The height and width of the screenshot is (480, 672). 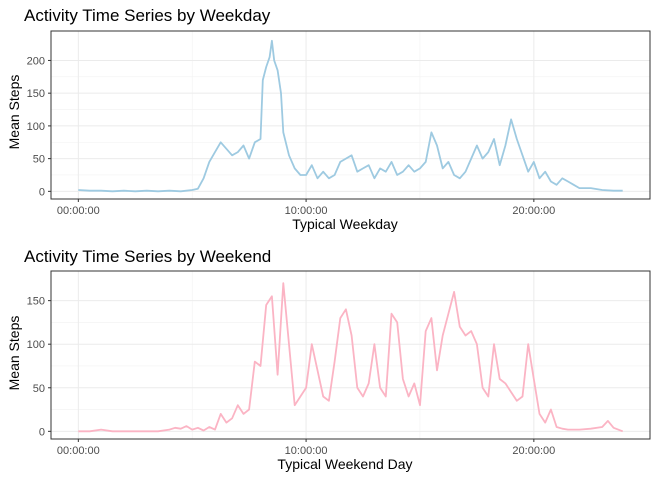 I want to click on chart-title-weekend: Activity Time Series by Weekend, so click(x=147, y=256).